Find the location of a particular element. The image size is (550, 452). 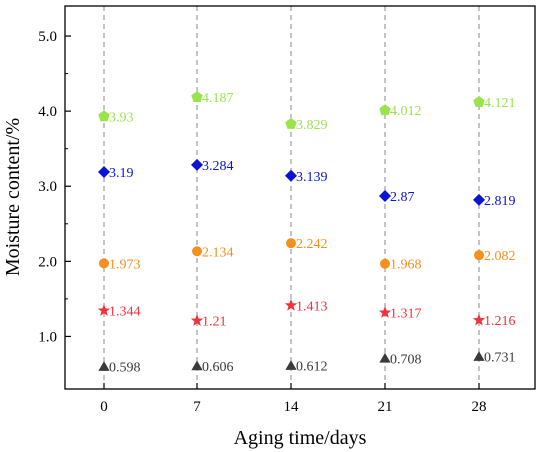

y-axis-title: Moisture content/% is located at coordinates (13, 197).